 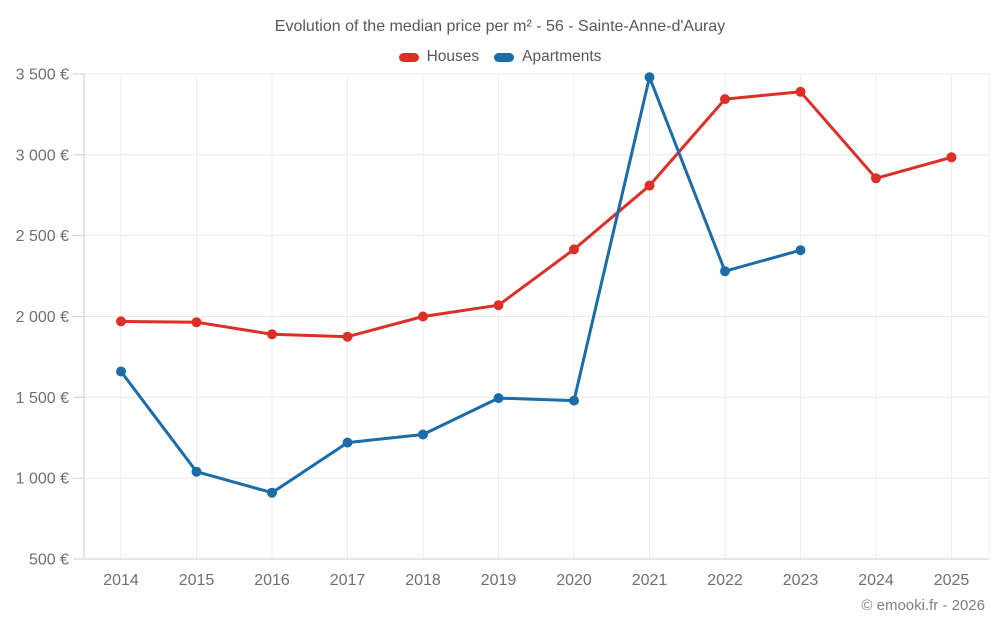 What do you see at coordinates (42, 155) in the screenshot?
I see `y-axis-label: 3 000 €` at bounding box center [42, 155].